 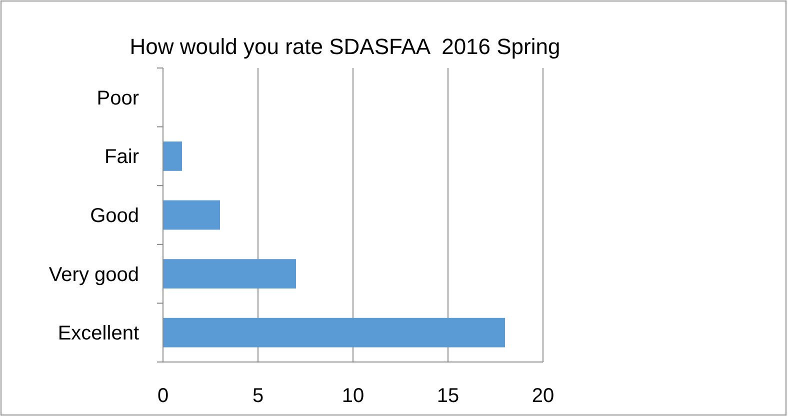 What do you see at coordinates (258, 396) in the screenshot?
I see `x-tick-label: 5` at bounding box center [258, 396].